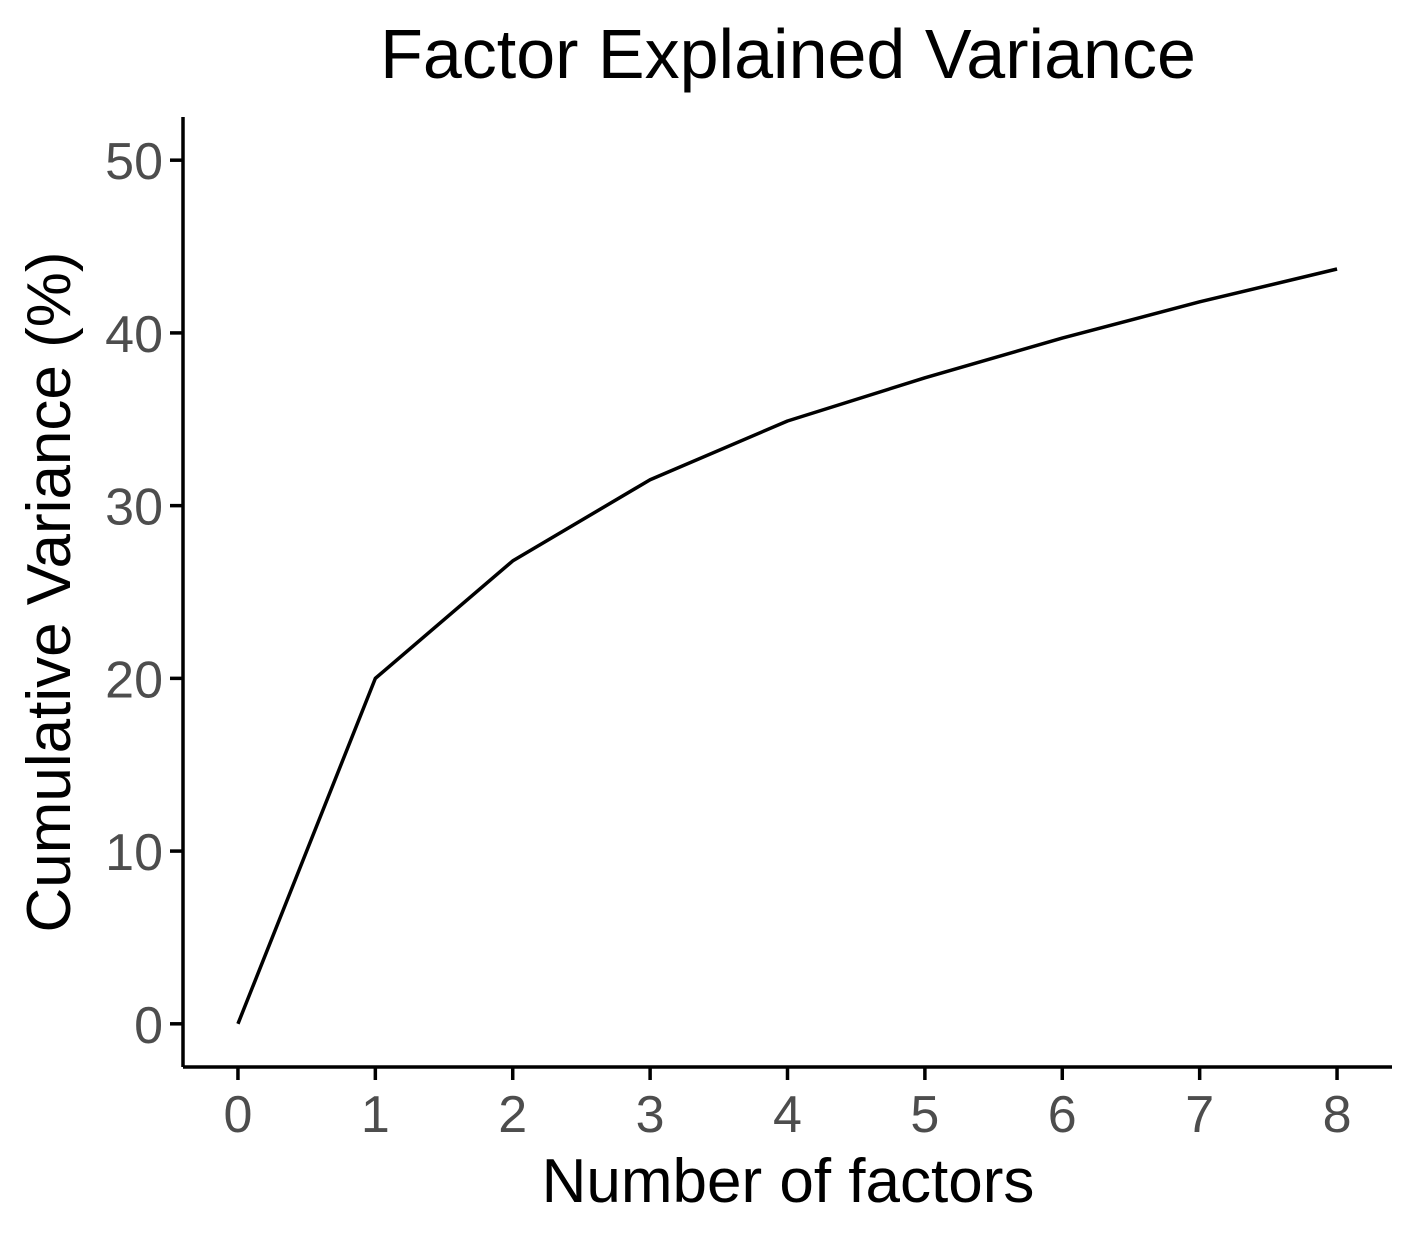 This screenshot has height=1240, width=1417. I want to click on y-tick-label: 30, so click(134, 508).